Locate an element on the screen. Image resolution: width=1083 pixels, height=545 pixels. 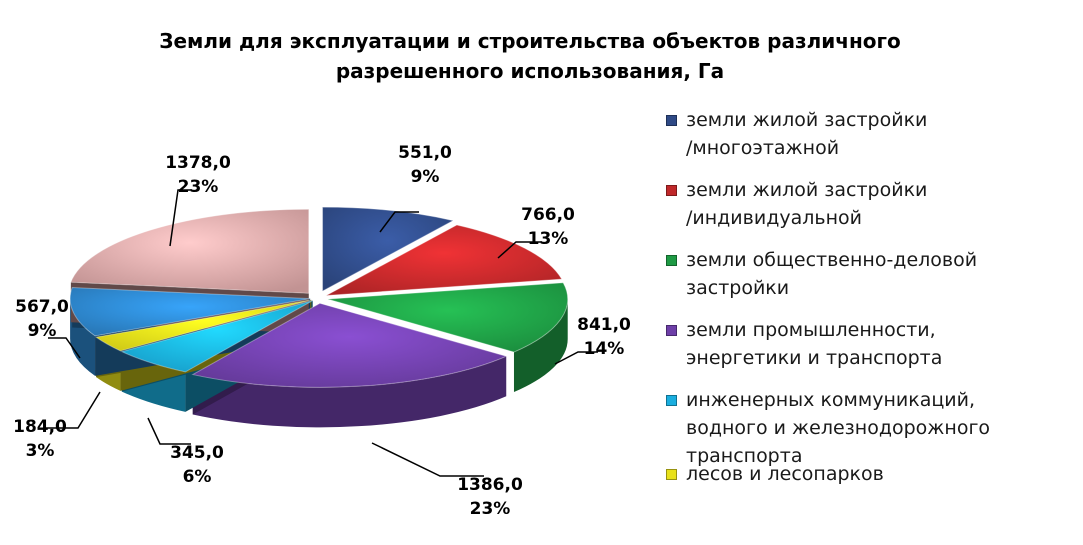
data-label-value-1: 551,0 is located at coordinates (425, 153).